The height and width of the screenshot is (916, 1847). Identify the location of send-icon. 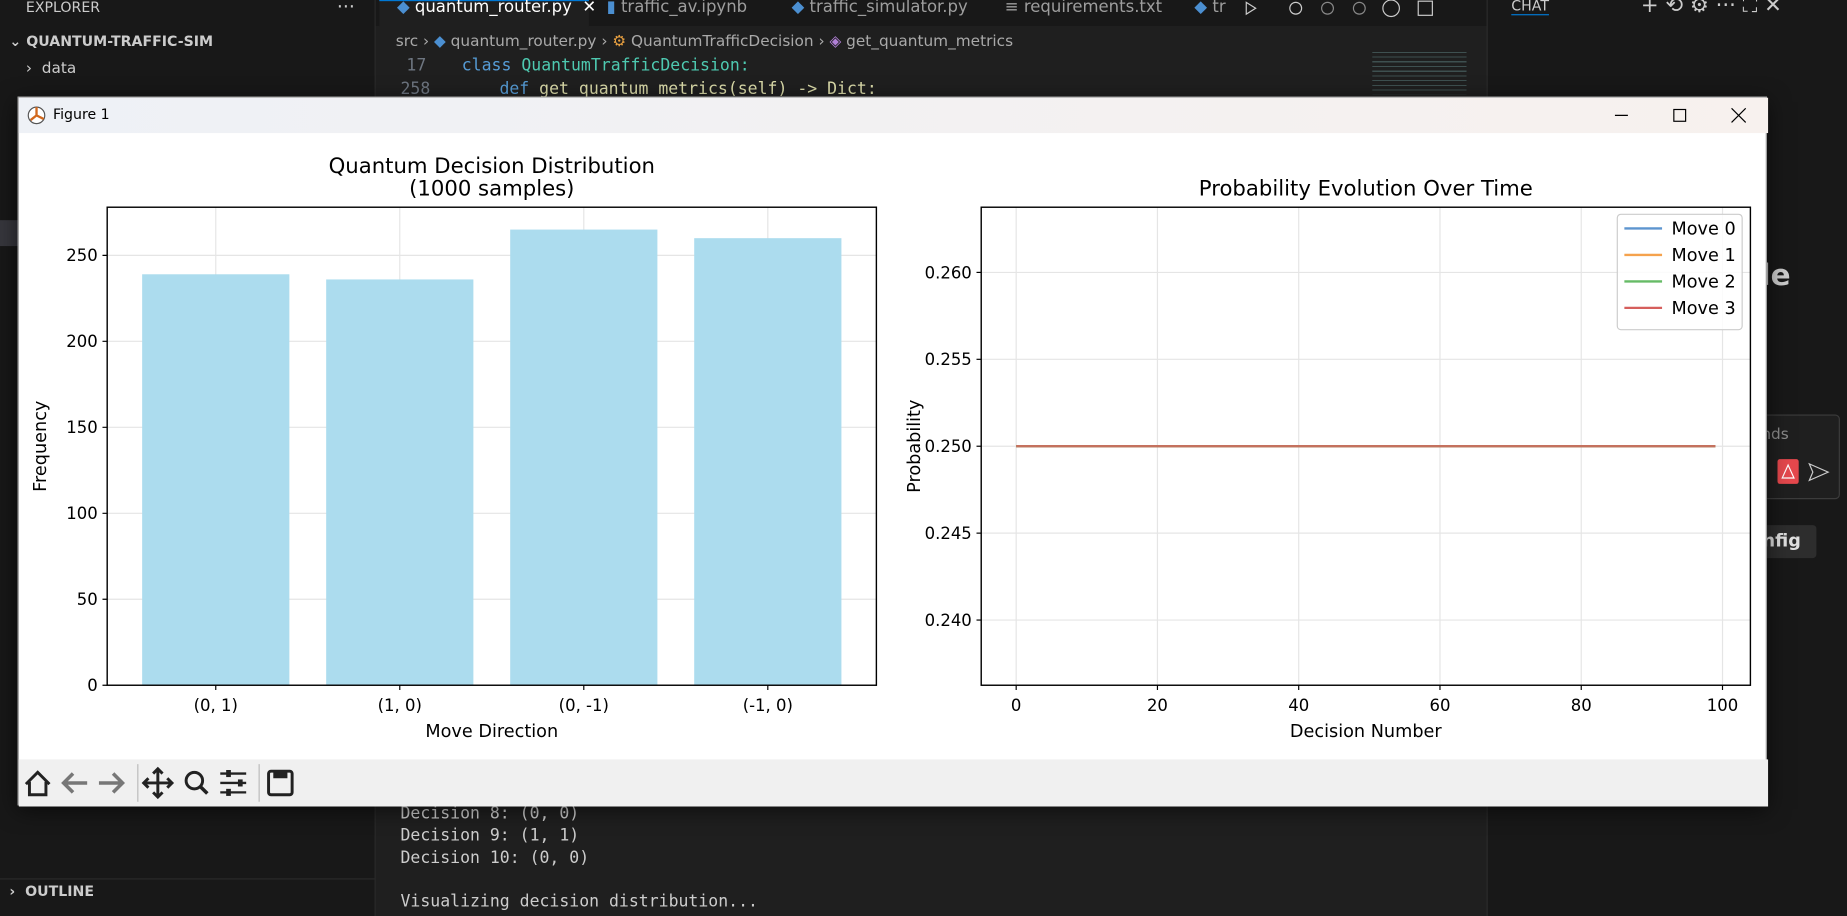
(1819, 472).